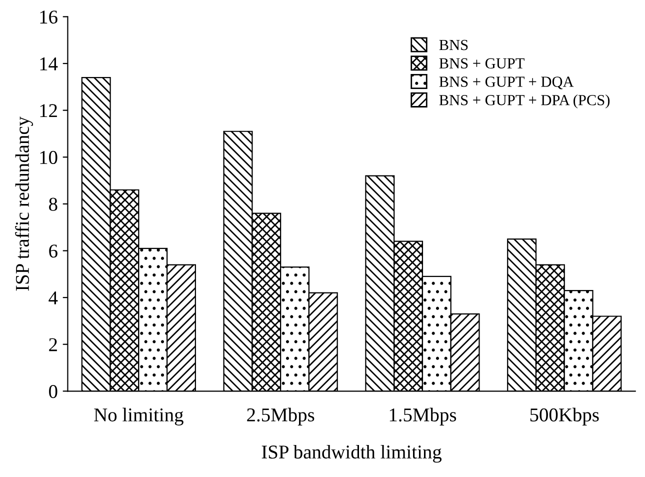 The image size is (645, 477). Describe the element at coordinates (53, 391) in the screenshot. I see `y-tick-label: 0` at that location.